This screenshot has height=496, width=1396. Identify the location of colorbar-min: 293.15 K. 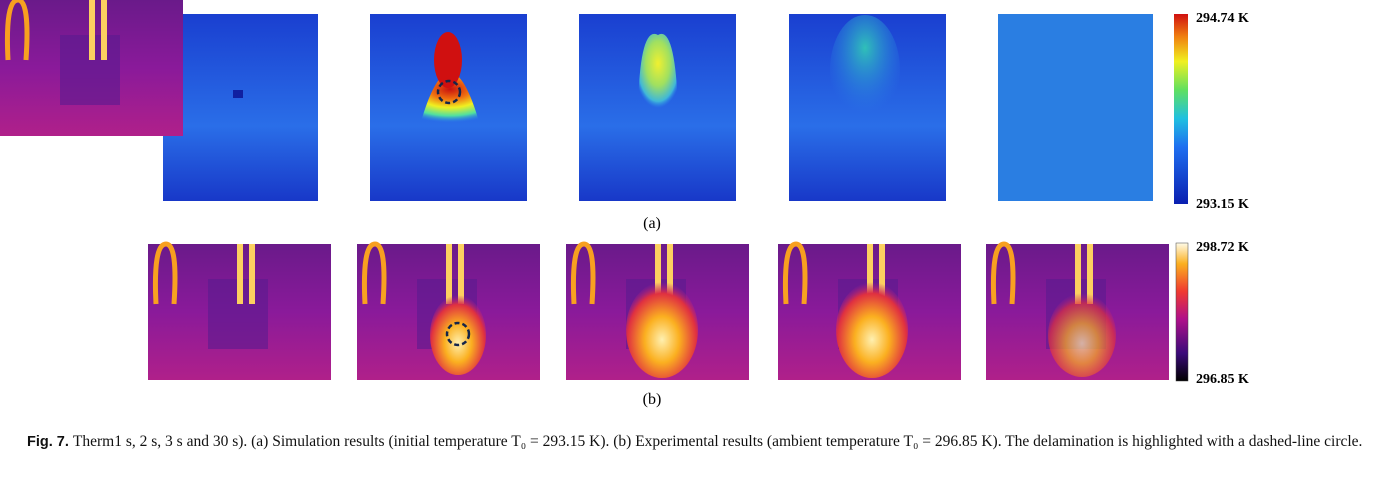
(1222, 204).